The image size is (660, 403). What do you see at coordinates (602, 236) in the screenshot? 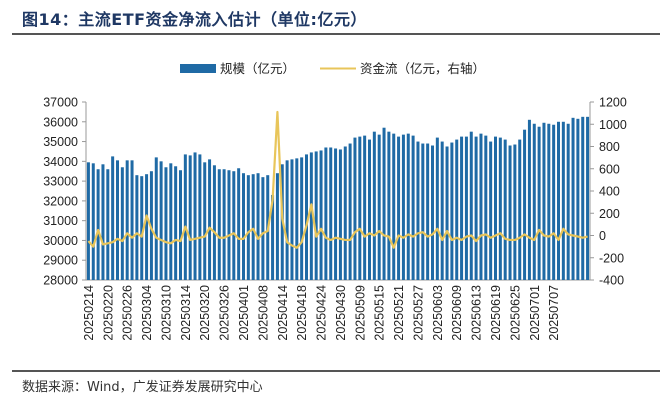
I see `y-right-tick-label: 0` at bounding box center [602, 236].